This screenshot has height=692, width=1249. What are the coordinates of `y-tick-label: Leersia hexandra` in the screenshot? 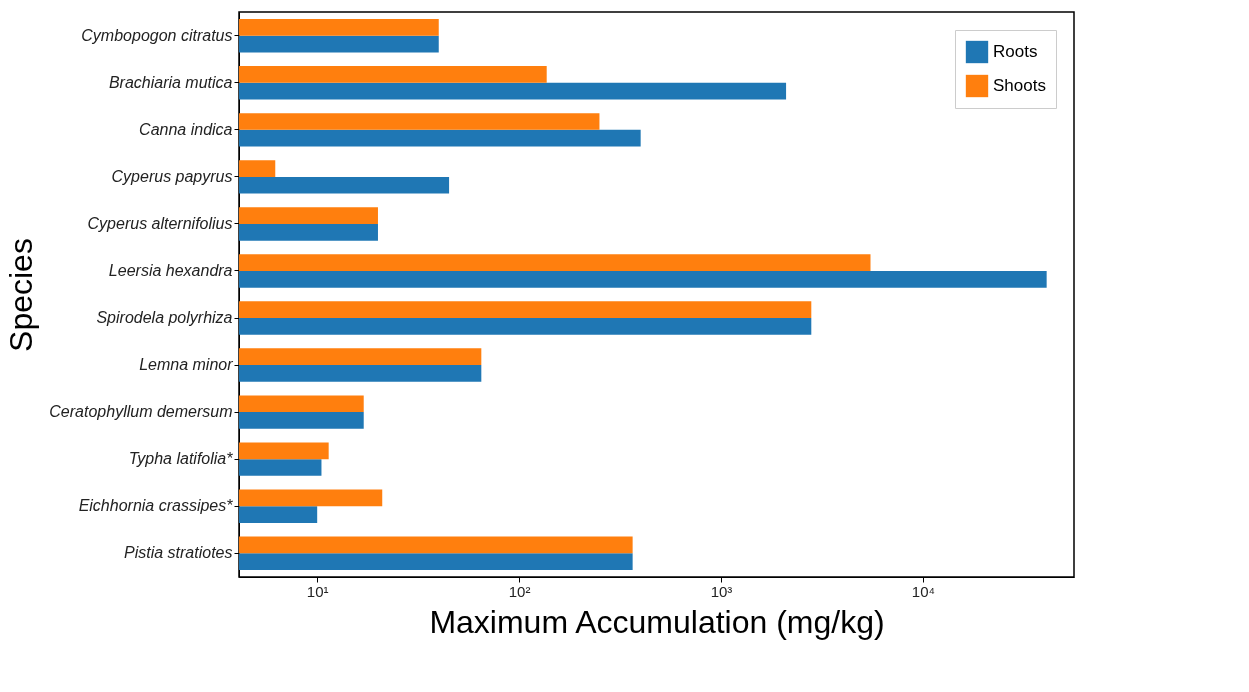 It's located at (170, 270).